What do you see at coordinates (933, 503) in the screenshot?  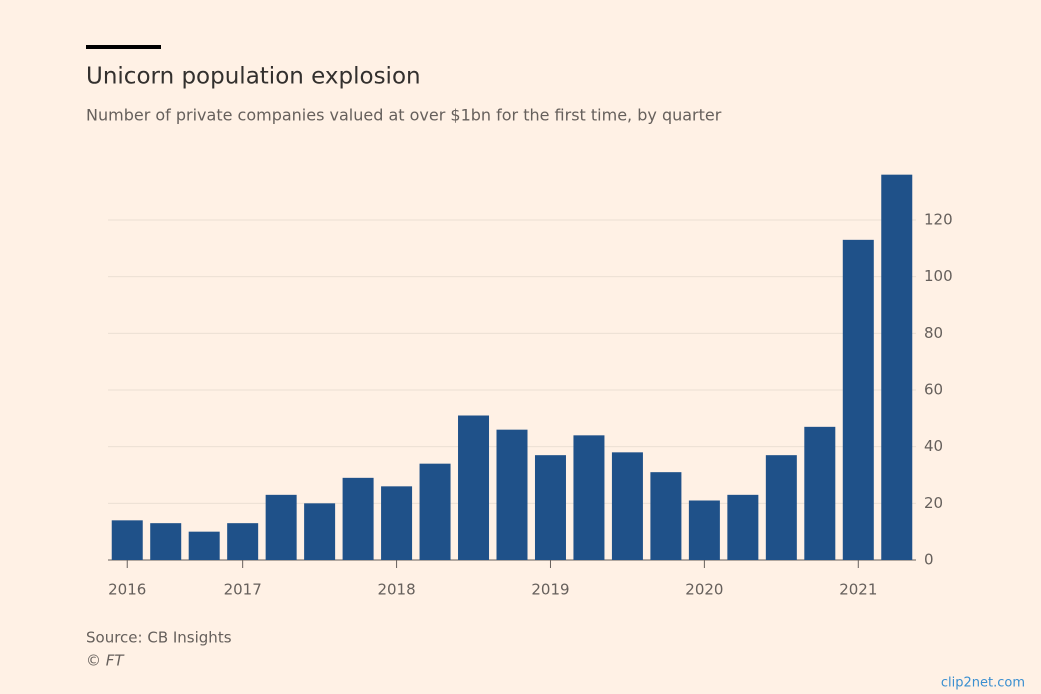 I see `y-tick-label: 20` at bounding box center [933, 503].